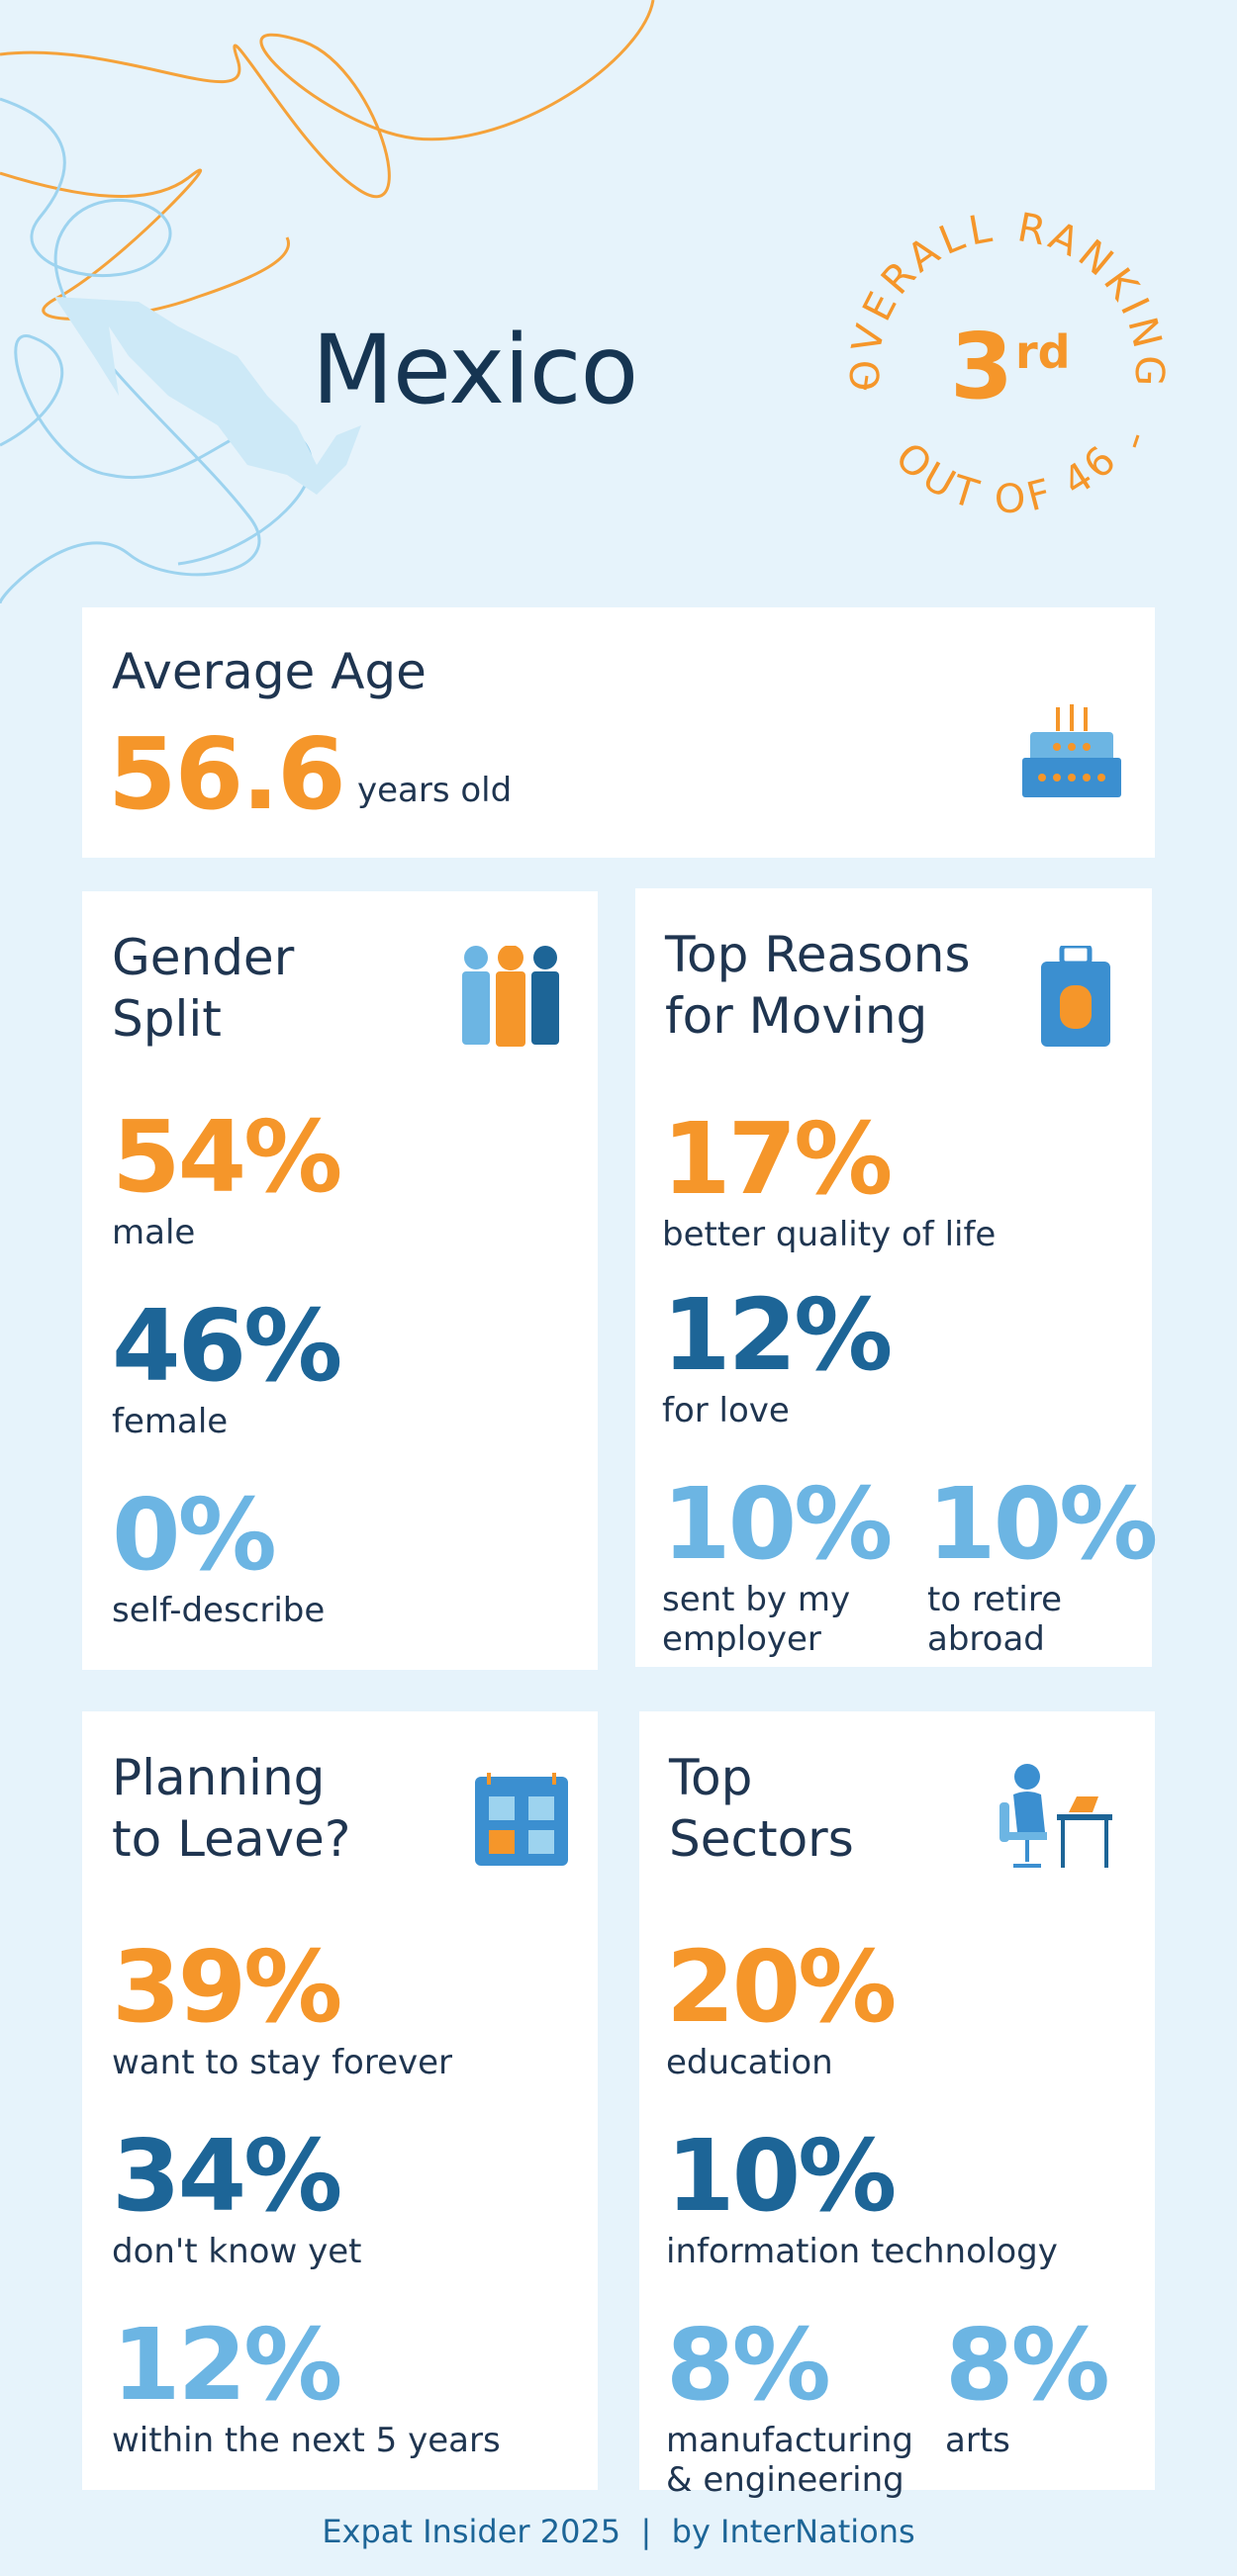 The width and height of the screenshot is (1237, 2576). I want to click on stat-label: to retire abroad, so click(995, 1619).